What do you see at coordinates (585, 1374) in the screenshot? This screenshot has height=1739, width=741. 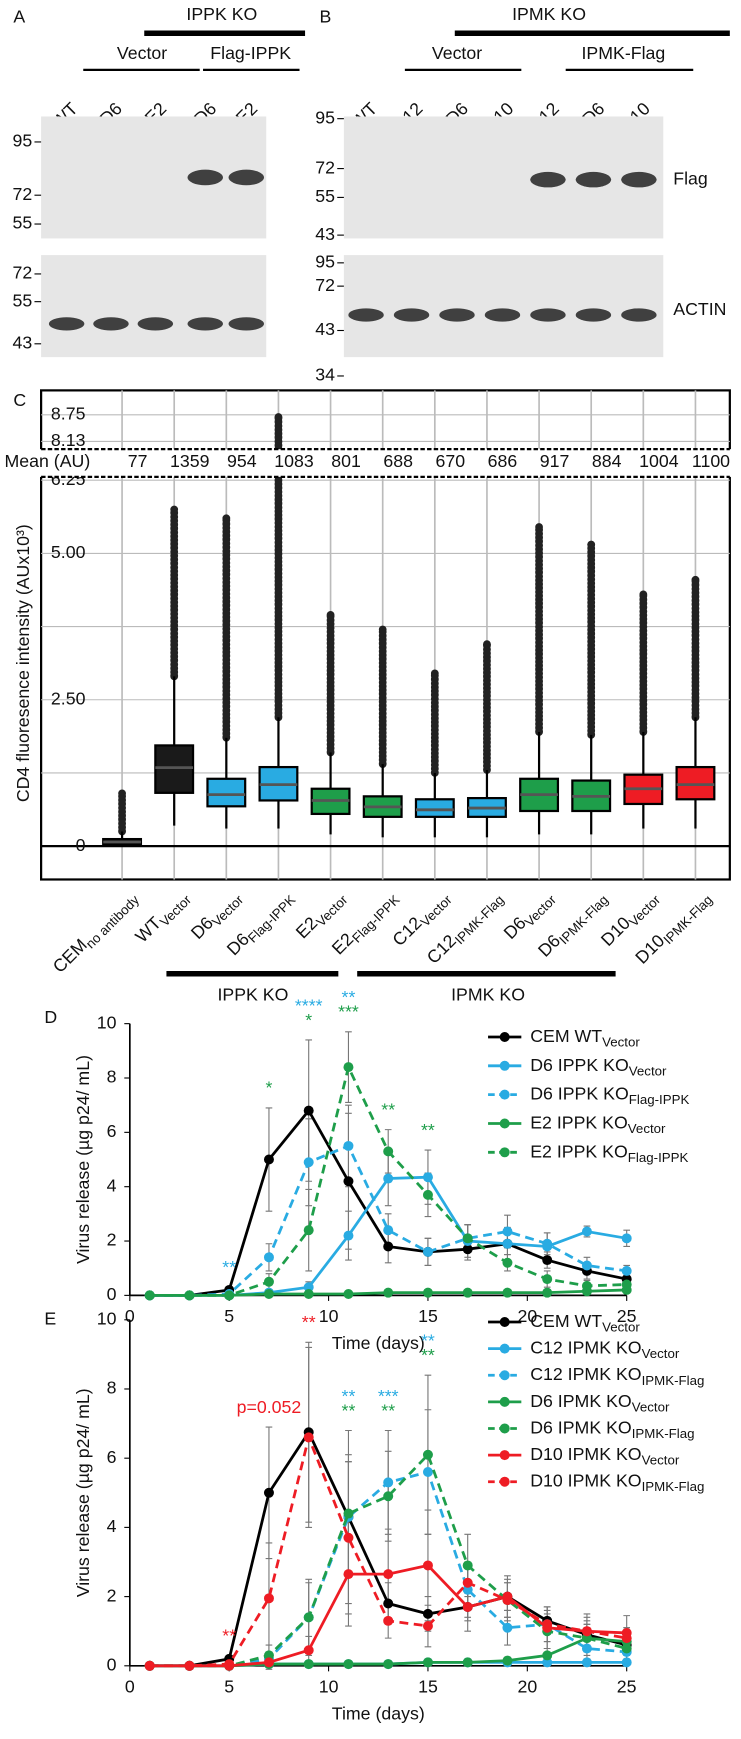 I see `legend-entry-main: C12 IPMK KO` at bounding box center [585, 1374].